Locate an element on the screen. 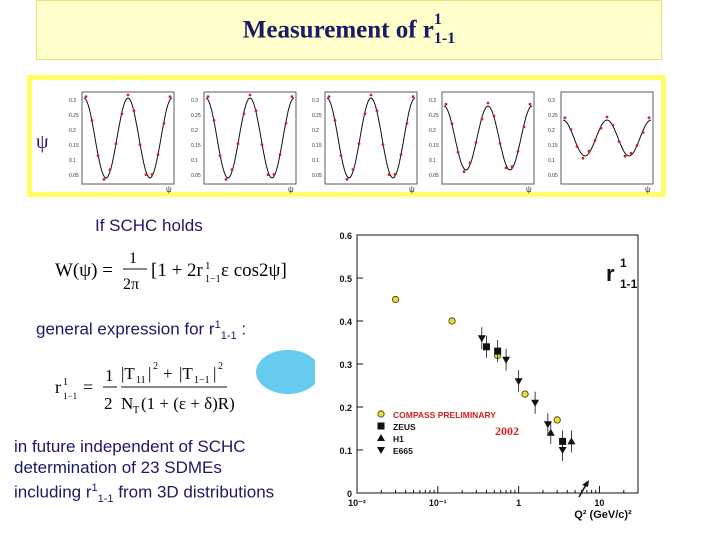 The height and width of the screenshot is (540, 720). slide-title: Measurement of r1 1-1 is located at coordinates (349, 29).